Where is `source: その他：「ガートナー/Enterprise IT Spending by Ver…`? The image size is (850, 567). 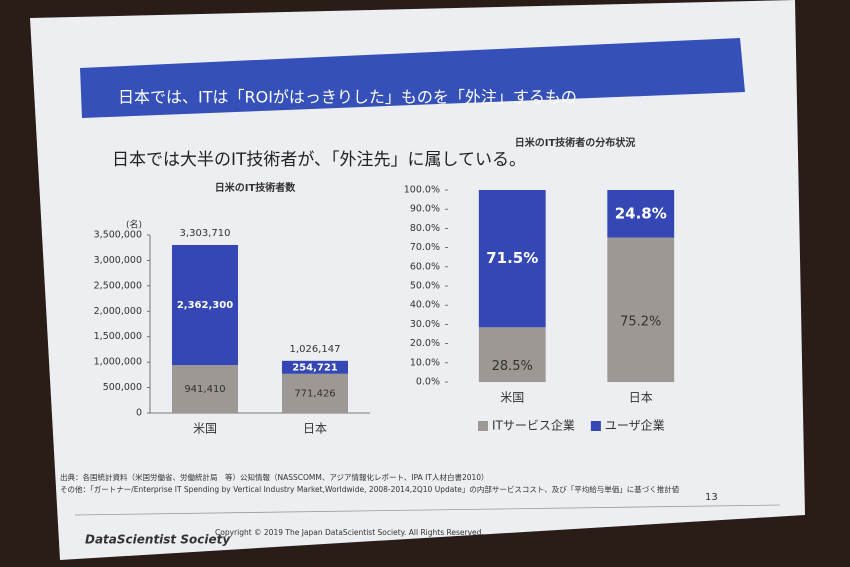 source: その他：「ガートナー/Enterprise IT Spending by Ver… is located at coordinates (370, 489).